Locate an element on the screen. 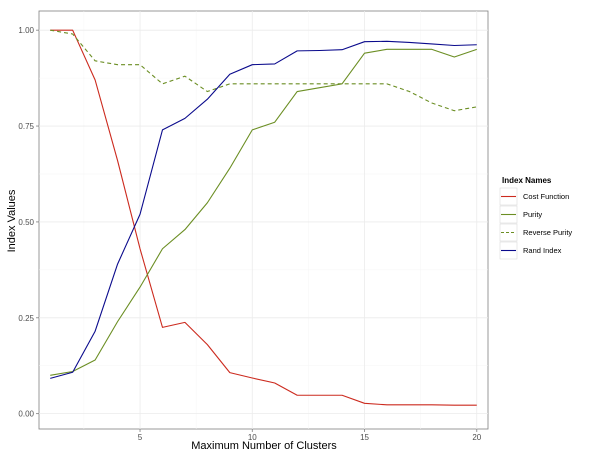 Image resolution: width=599 pixels, height=457 pixels. legend-title: Index Names is located at coordinates (527, 180).